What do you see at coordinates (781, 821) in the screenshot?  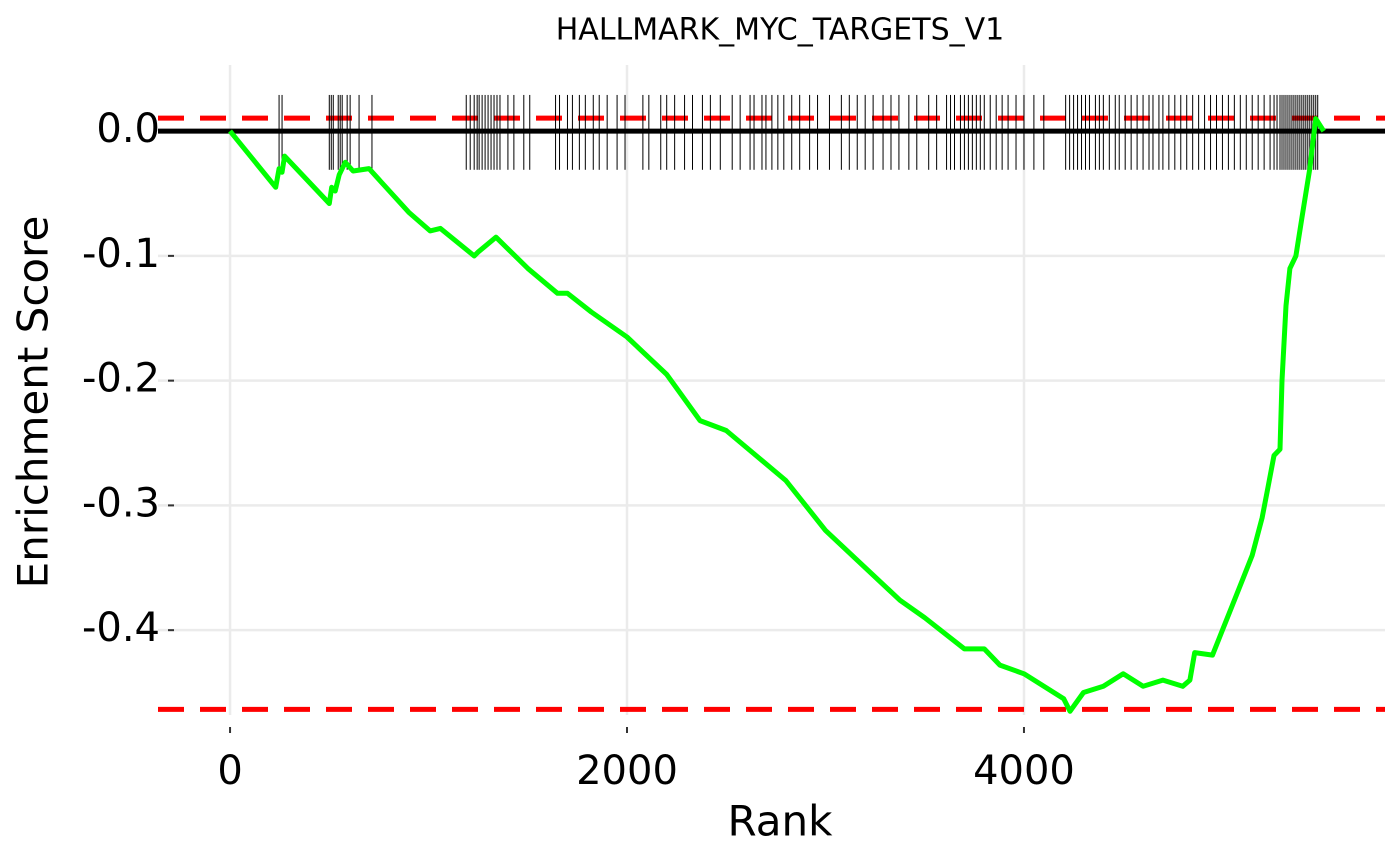 I see `x-axis-title: Rank` at bounding box center [781, 821].